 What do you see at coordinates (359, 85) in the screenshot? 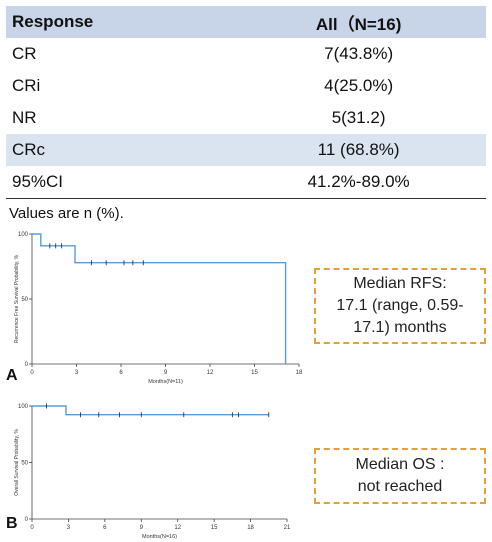
I see `row-value: 4(25.0%)` at bounding box center [359, 85].